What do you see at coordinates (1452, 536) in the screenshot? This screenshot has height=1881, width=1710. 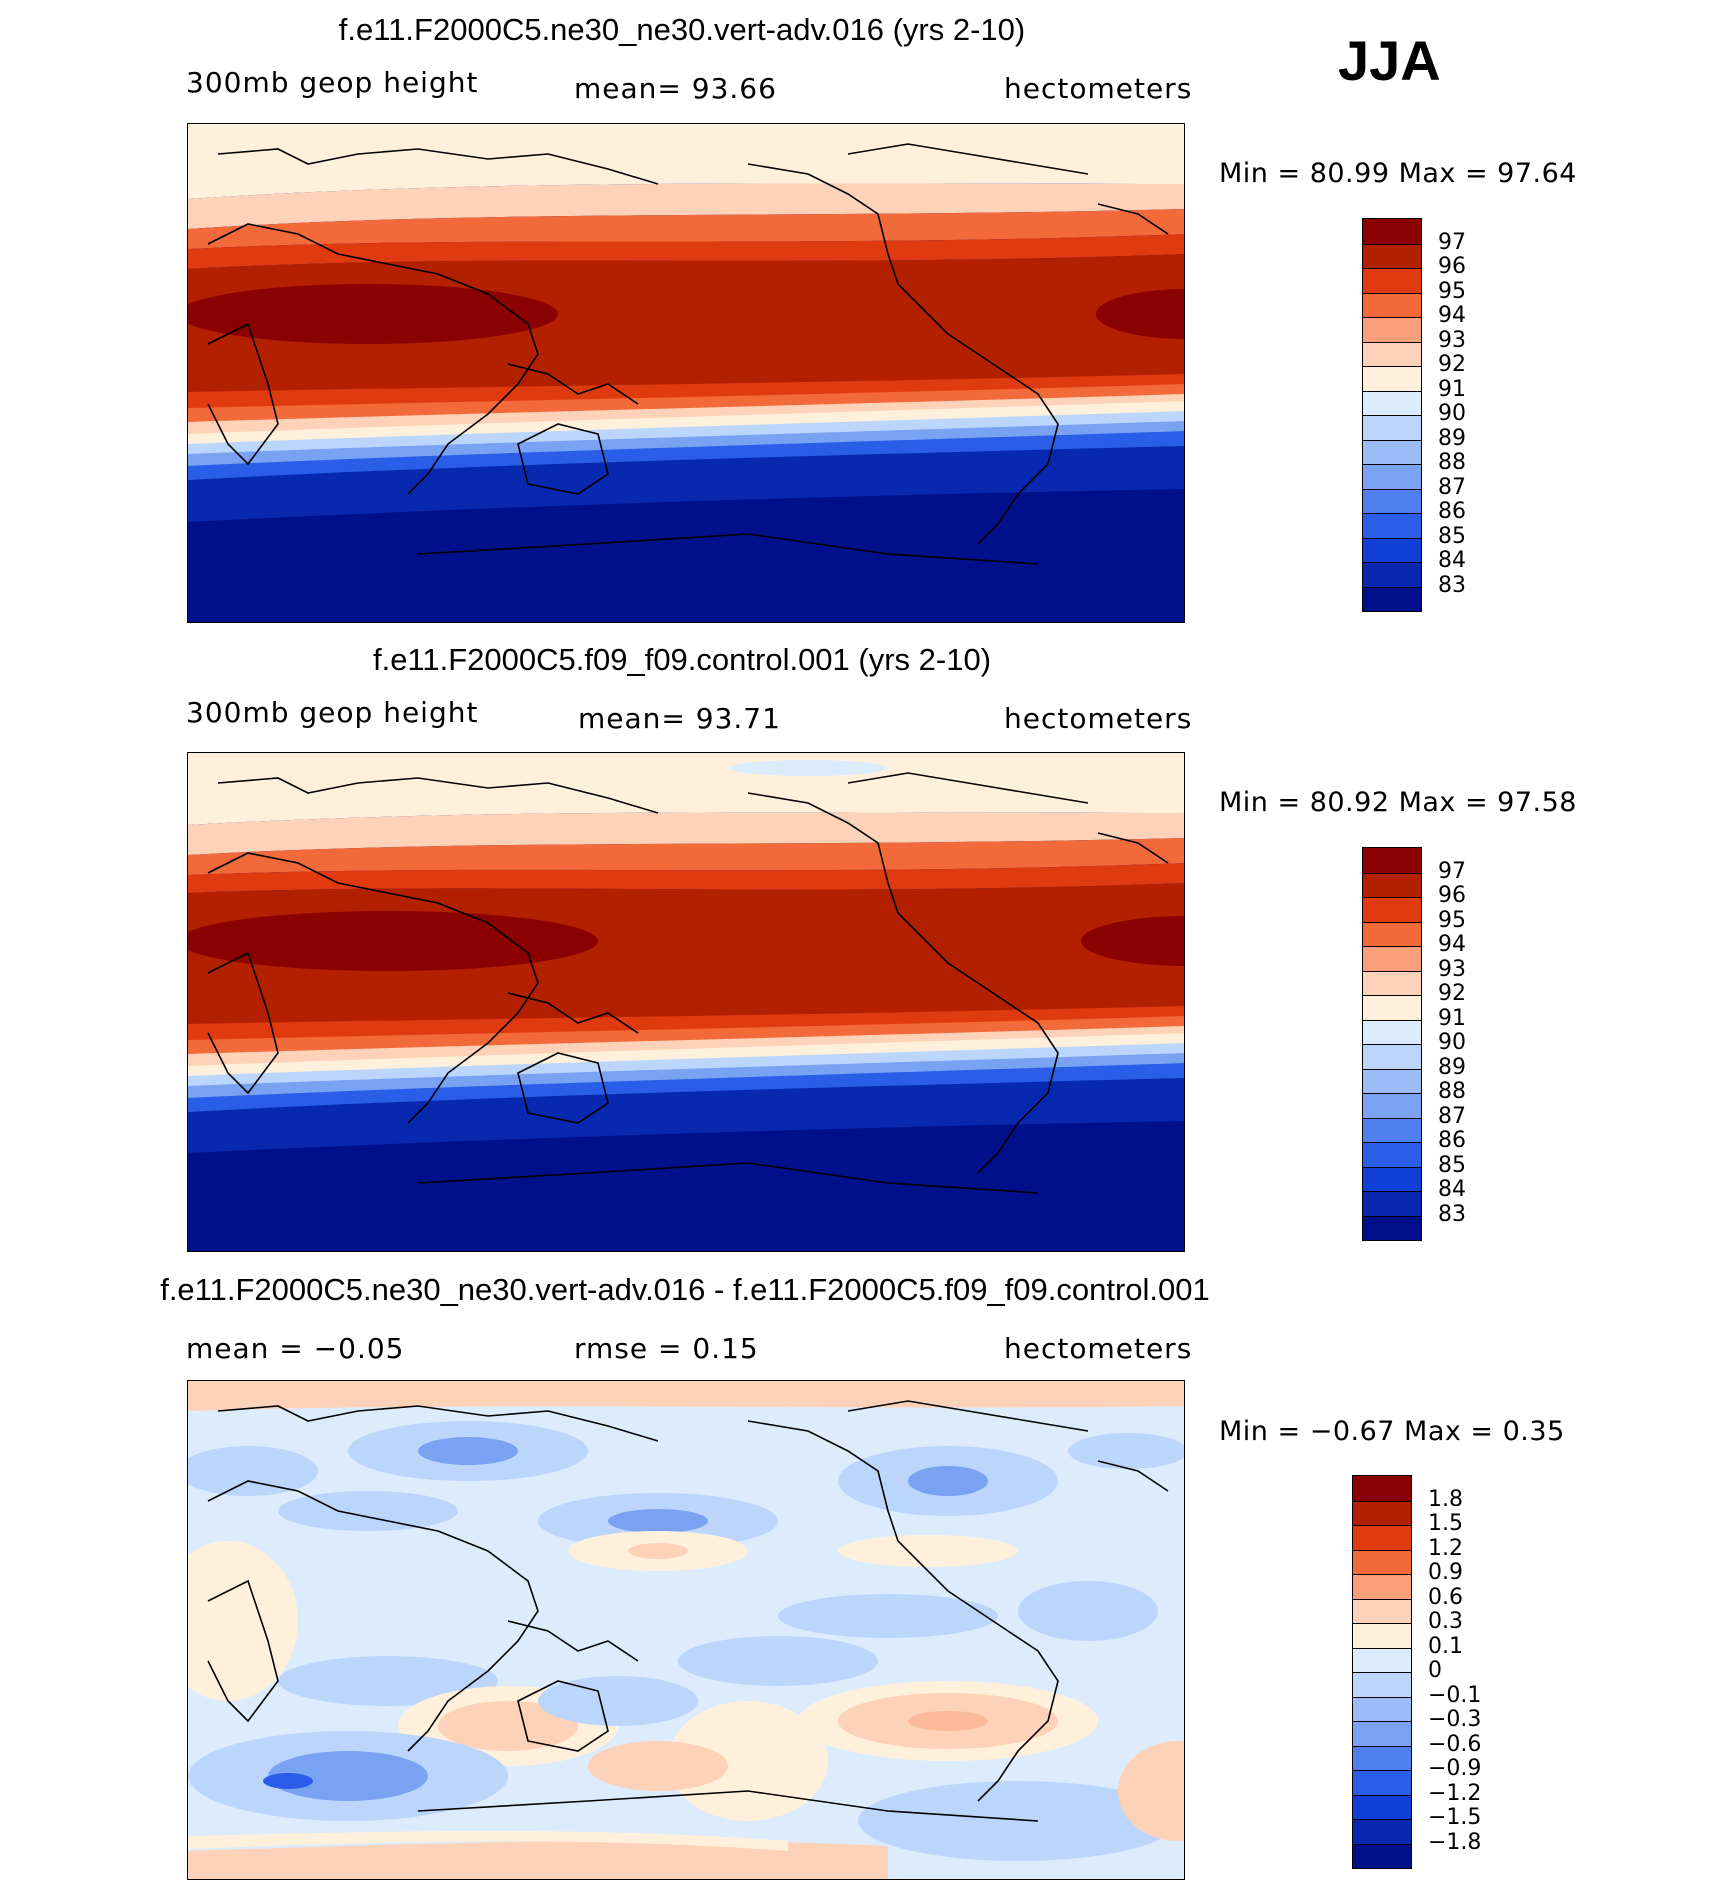 I see `panel-1-colorbar-tick-label: 85` at bounding box center [1452, 536].